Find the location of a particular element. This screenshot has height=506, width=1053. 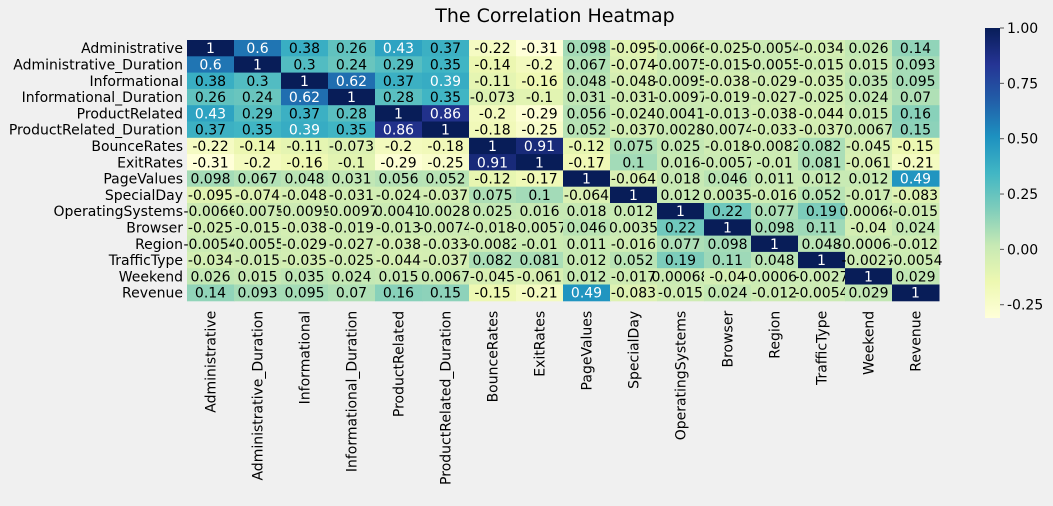

colorbar-tick-label: 0.25 is located at coordinates (1022, 195).